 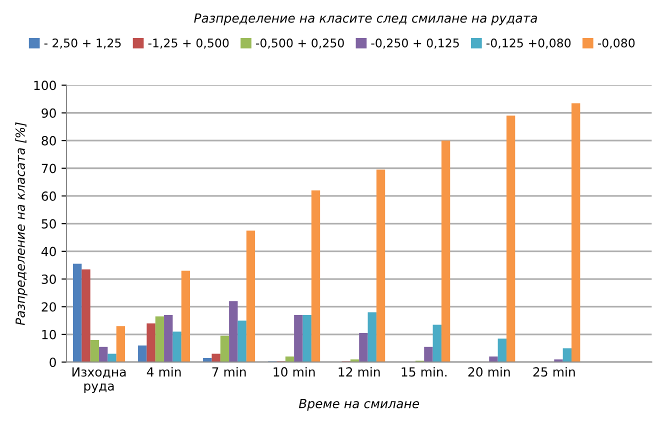 I want to click on y-tick-label: 10, so click(x=49, y=335).